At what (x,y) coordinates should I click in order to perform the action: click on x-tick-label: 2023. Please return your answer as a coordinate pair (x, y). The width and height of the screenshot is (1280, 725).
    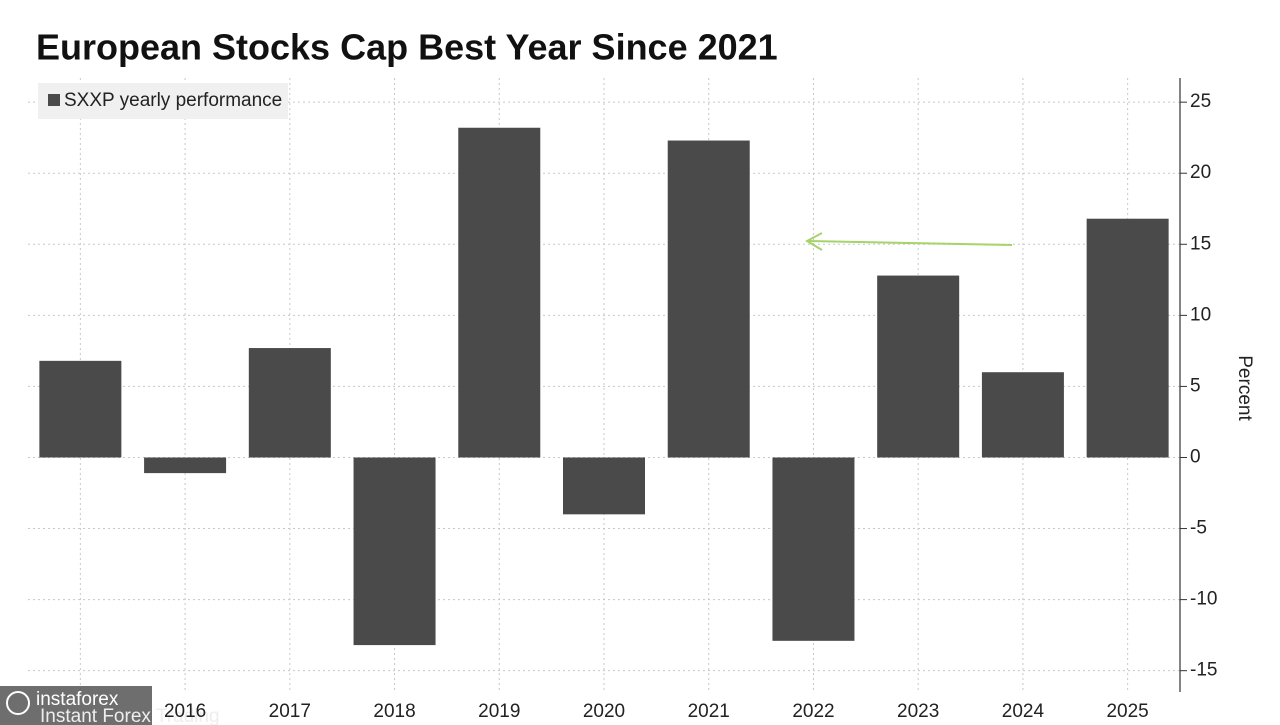
    Looking at the image, I should click on (918, 711).